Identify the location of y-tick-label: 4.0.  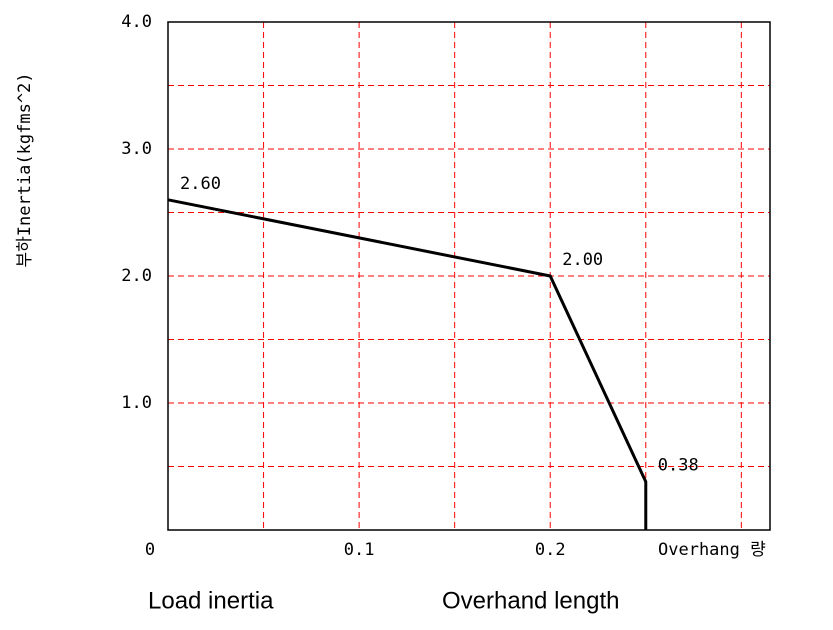
(136, 22).